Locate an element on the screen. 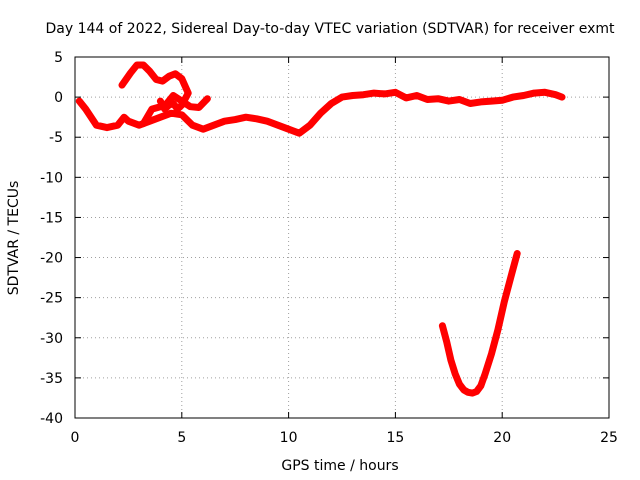 Image resolution: width=640 pixels, height=480 pixels. y-tick-label--40: -40 is located at coordinates (51, 419).